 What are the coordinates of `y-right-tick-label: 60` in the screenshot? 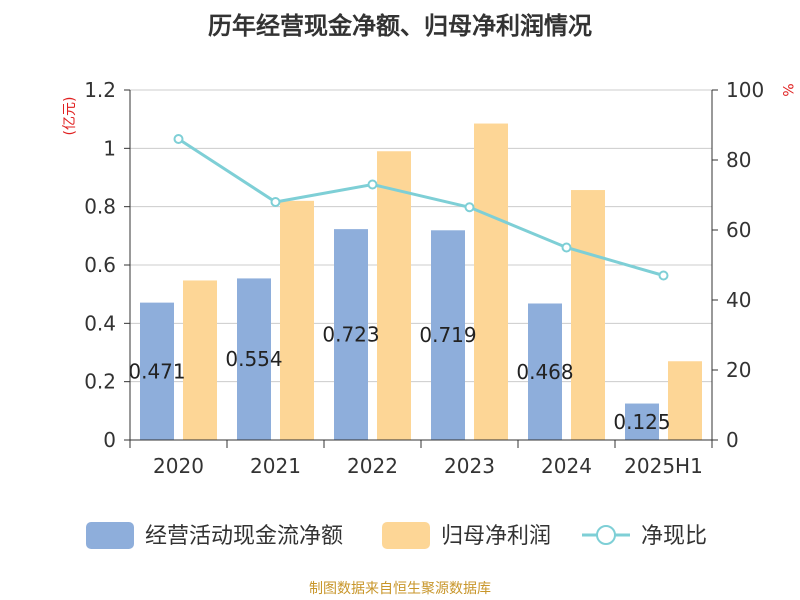 It's located at (738, 230).